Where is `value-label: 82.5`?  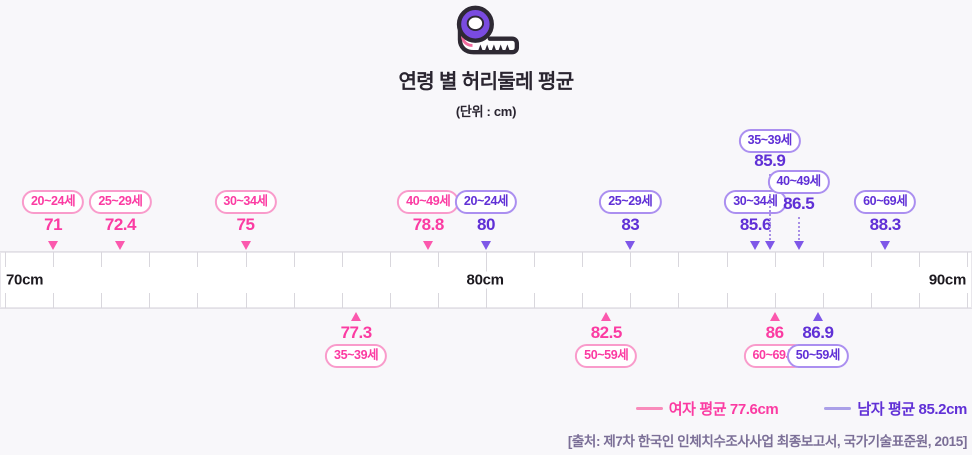 value-label: 82.5 is located at coordinates (606, 332).